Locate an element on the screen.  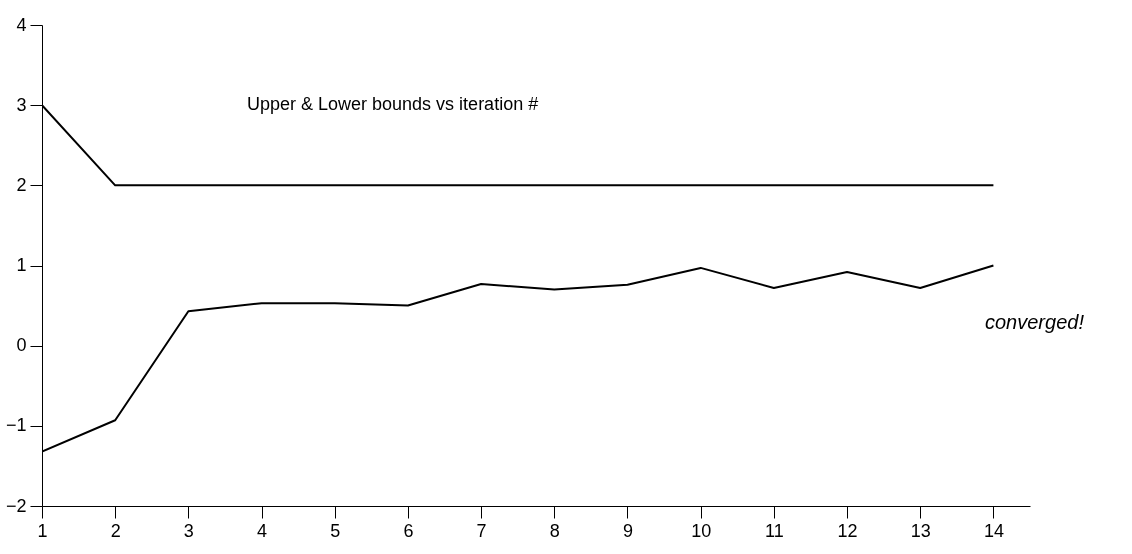
y-tick-label: −1 is located at coordinates (16, 425).